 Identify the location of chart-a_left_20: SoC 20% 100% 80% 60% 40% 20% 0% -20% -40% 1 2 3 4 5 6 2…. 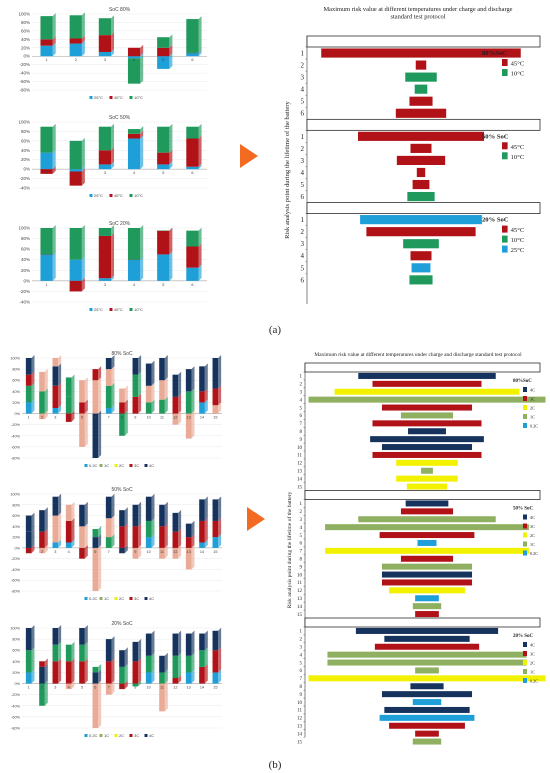
(112, 266).